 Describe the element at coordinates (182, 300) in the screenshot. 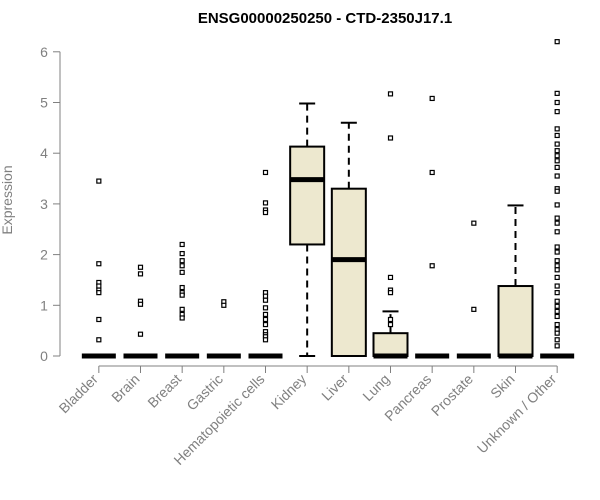

I see `box-breast` at that location.